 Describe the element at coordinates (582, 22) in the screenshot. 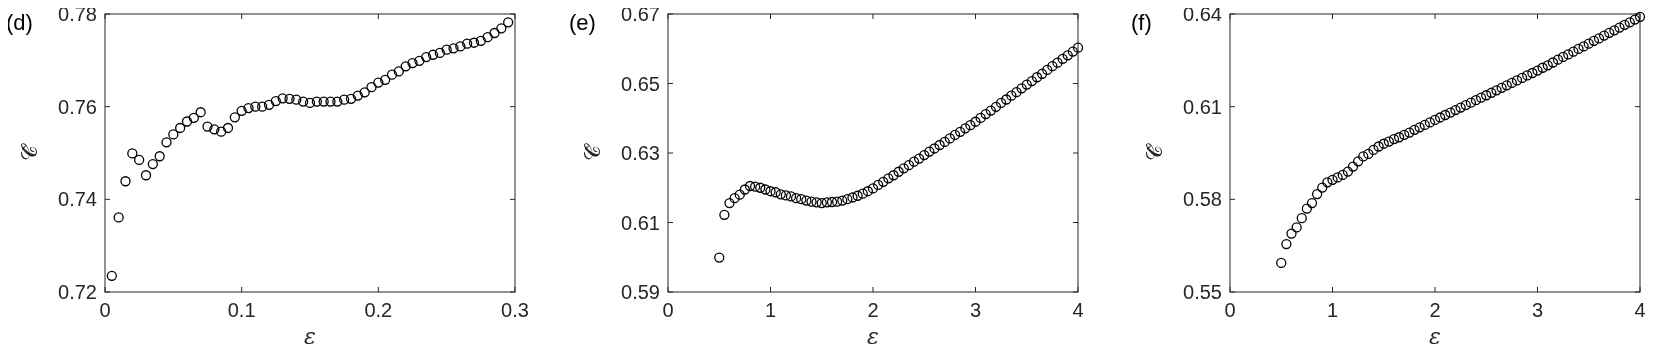

I see `chart-title: (e)` at that location.